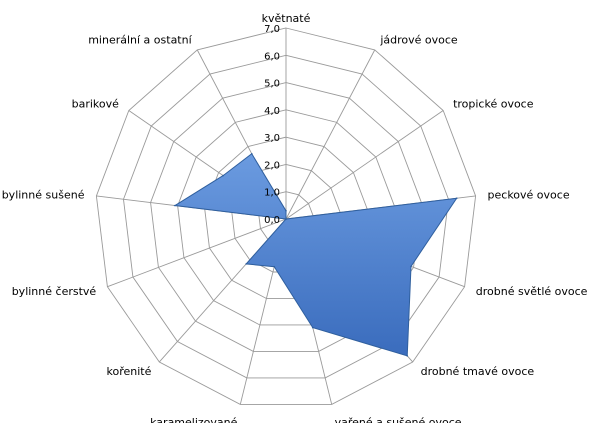 The image size is (589, 427). I want to click on radial-tick-label: 5,0, so click(272, 84).